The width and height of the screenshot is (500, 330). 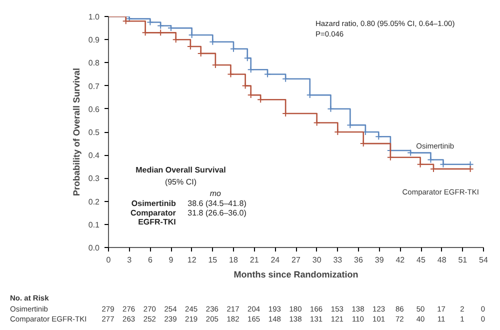 What do you see at coordinates (359, 260) in the screenshot?
I see `x-tick-label: 36` at bounding box center [359, 260].